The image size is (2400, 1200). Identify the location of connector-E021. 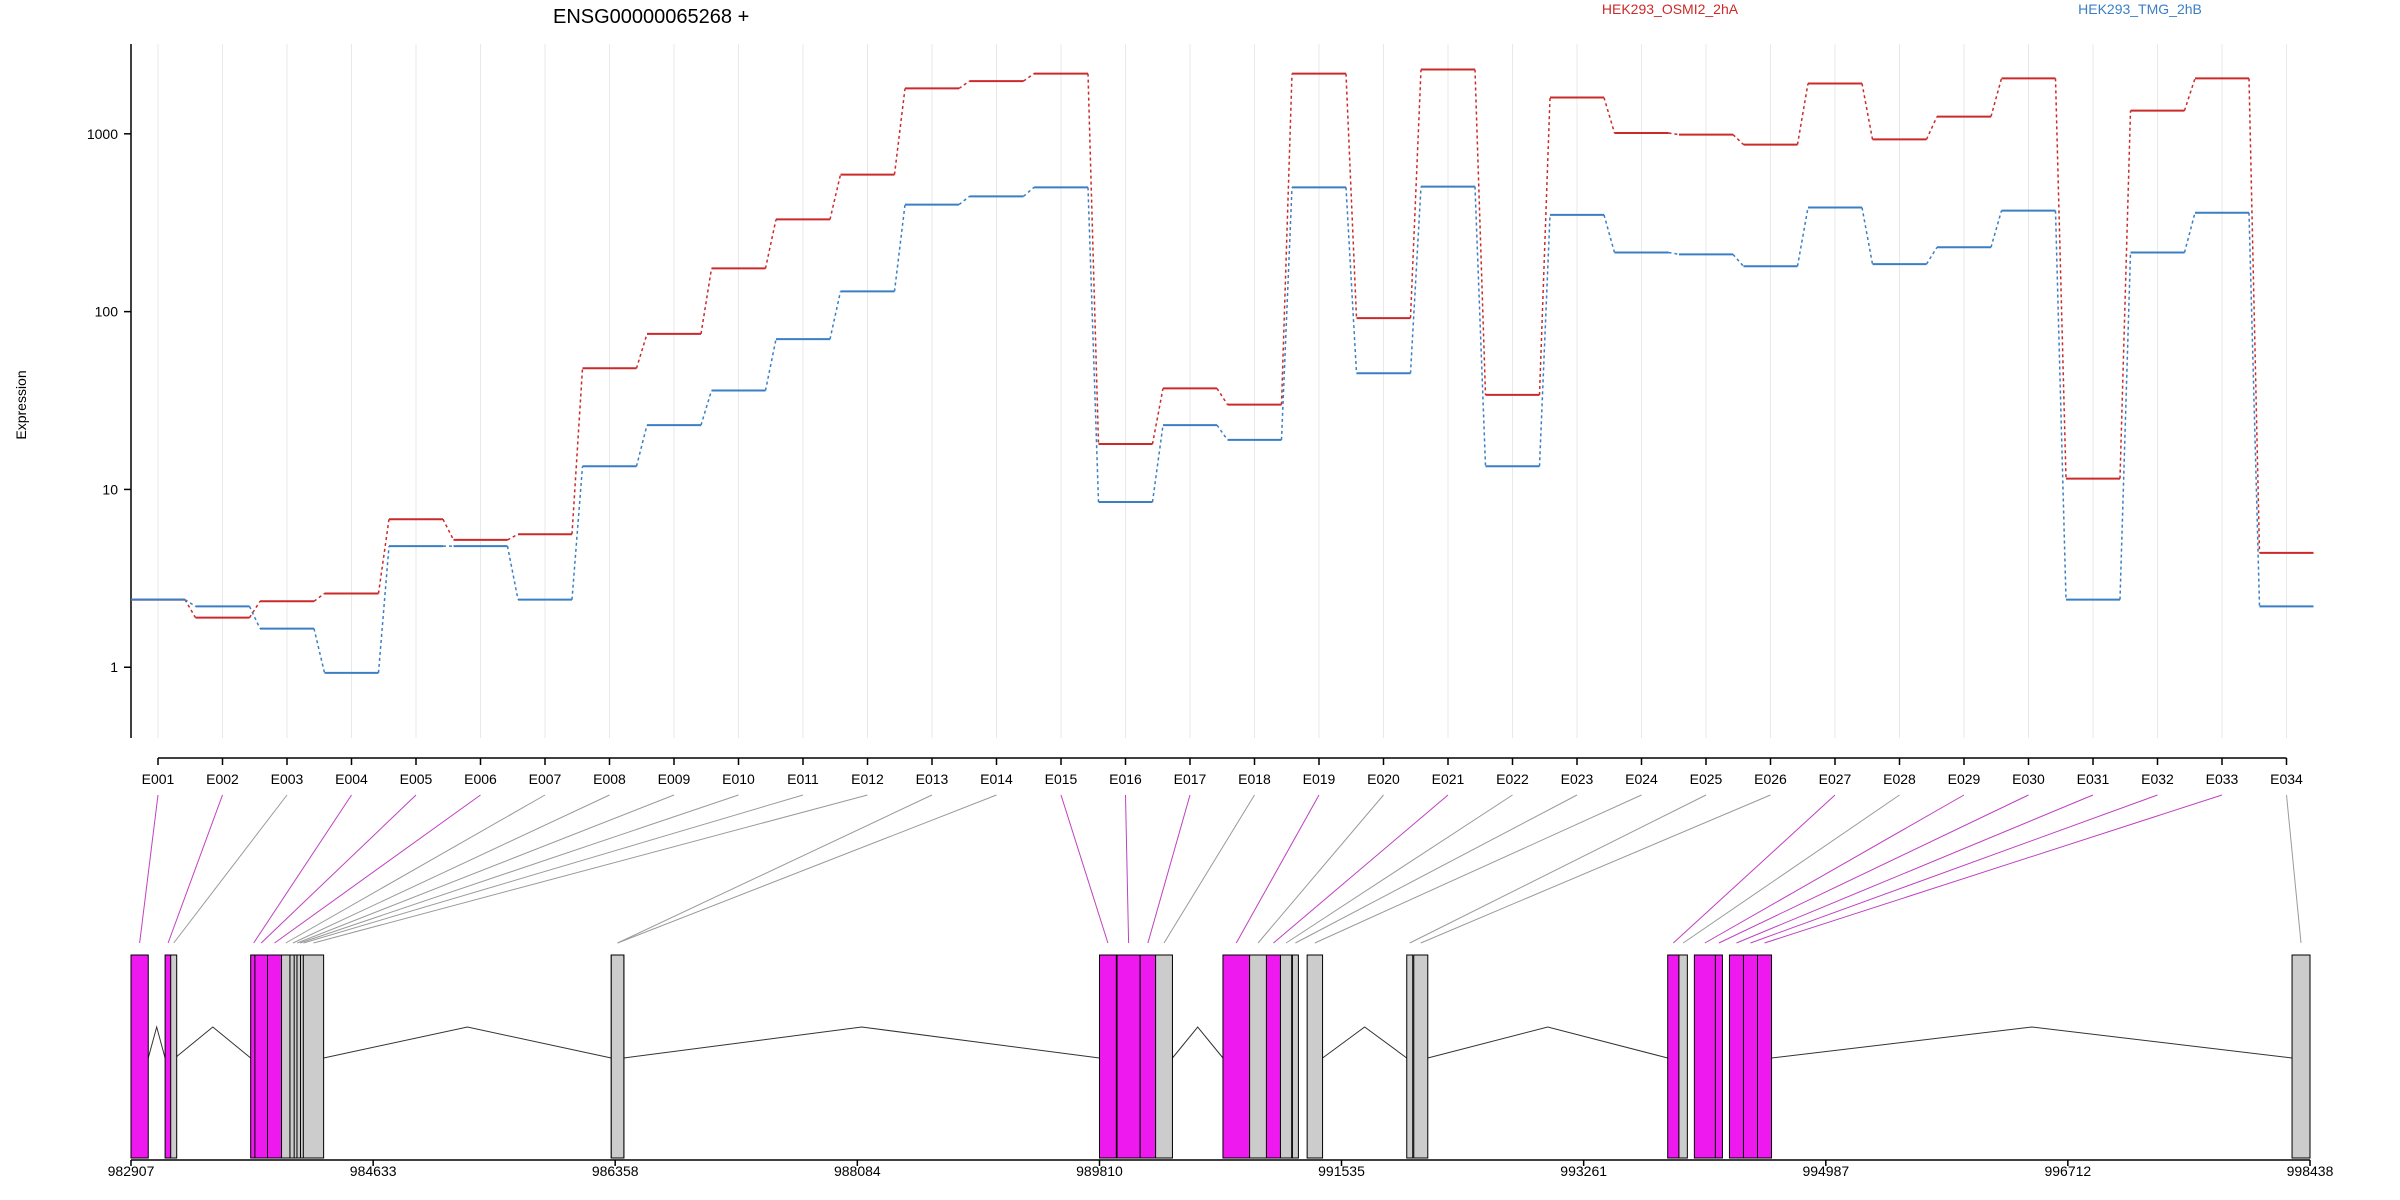
(1361, 869).